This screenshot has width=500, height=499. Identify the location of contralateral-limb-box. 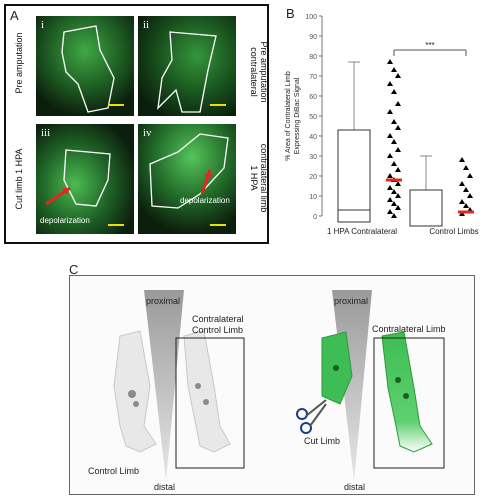
(409, 403).